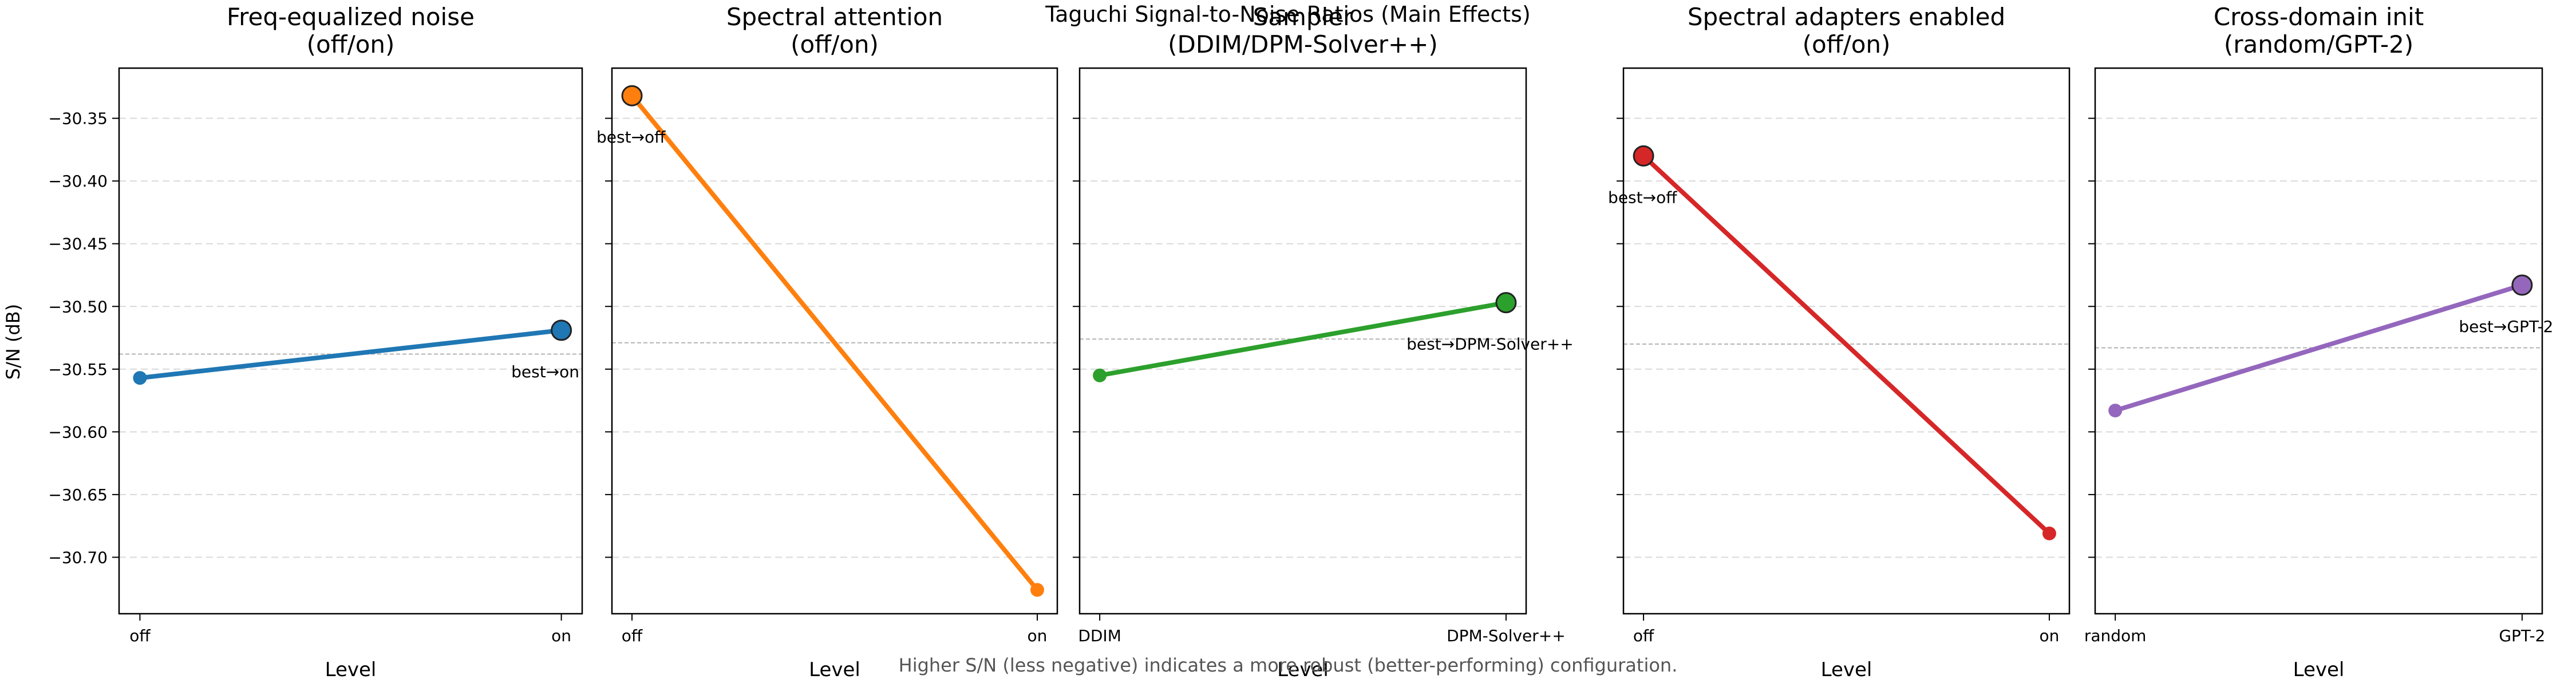 Image resolution: width=2576 pixels, height=687 pixels. I want to click on y-tick-label: −30.35, so click(78, 118).